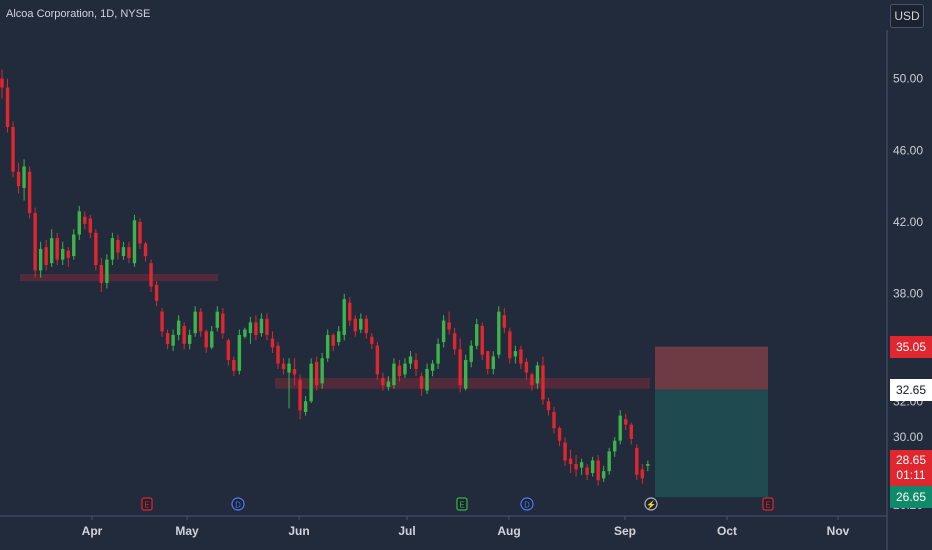  What do you see at coordinates (711, 368) in the screenshot?
I see `stop-loss-area` at bounding box center [711, 368].